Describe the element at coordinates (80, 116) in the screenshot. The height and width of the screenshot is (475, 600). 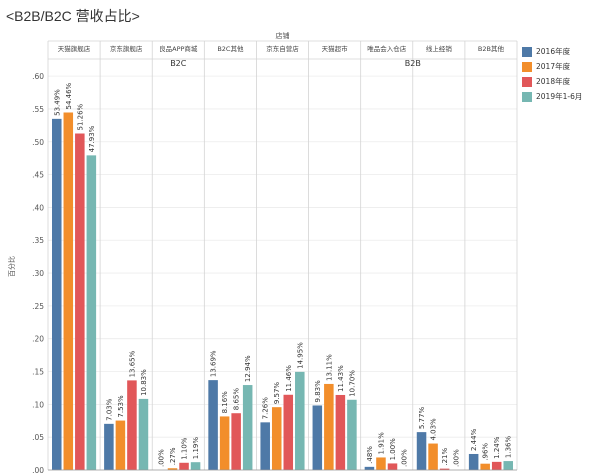
I see `bar-value-label: 51.26%` at that location.